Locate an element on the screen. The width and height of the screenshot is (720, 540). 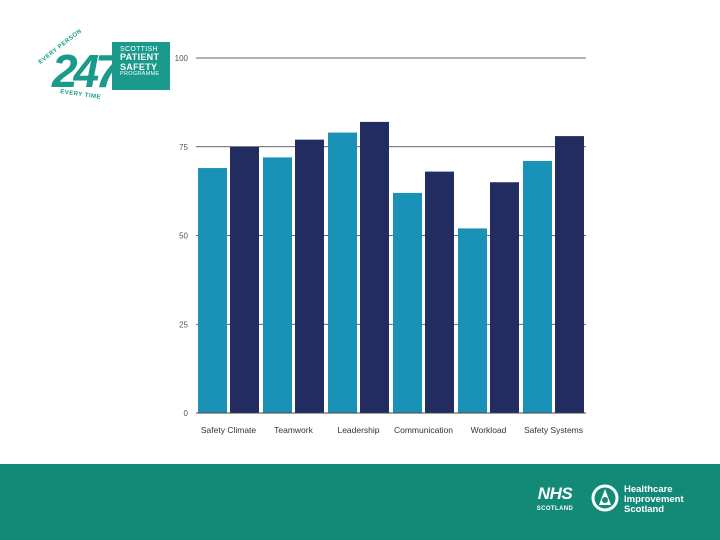
nhs-scotland-label: SCOTLAND is located at coordinates (555, 509).